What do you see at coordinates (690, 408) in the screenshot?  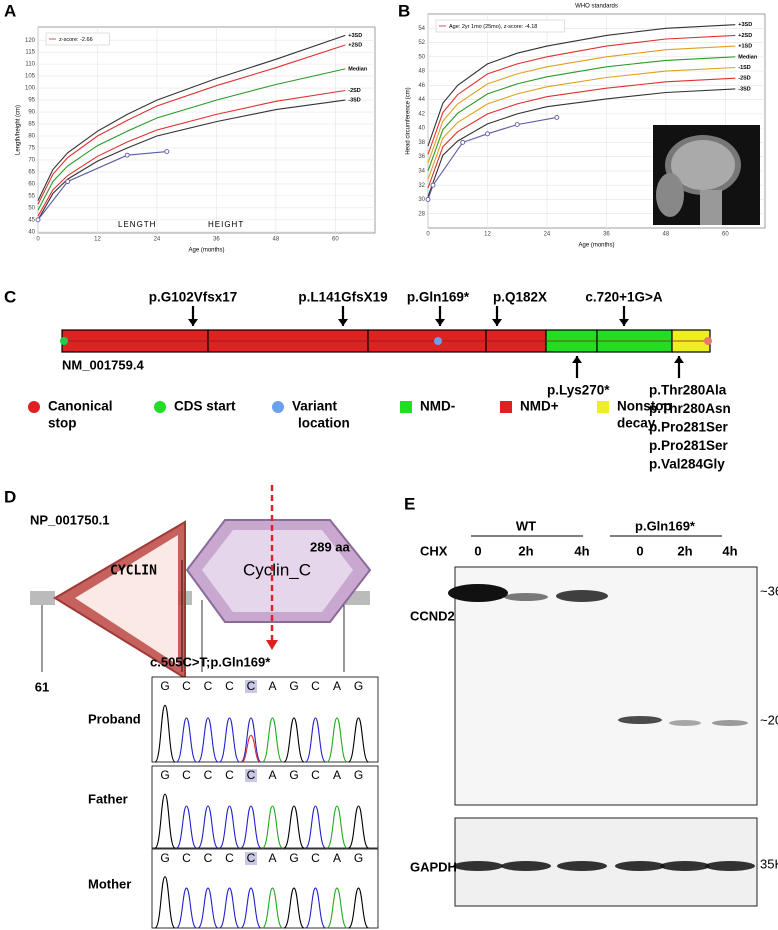 I see `variant-label: p.Thr280Asn` at bounding box center [690, 408].